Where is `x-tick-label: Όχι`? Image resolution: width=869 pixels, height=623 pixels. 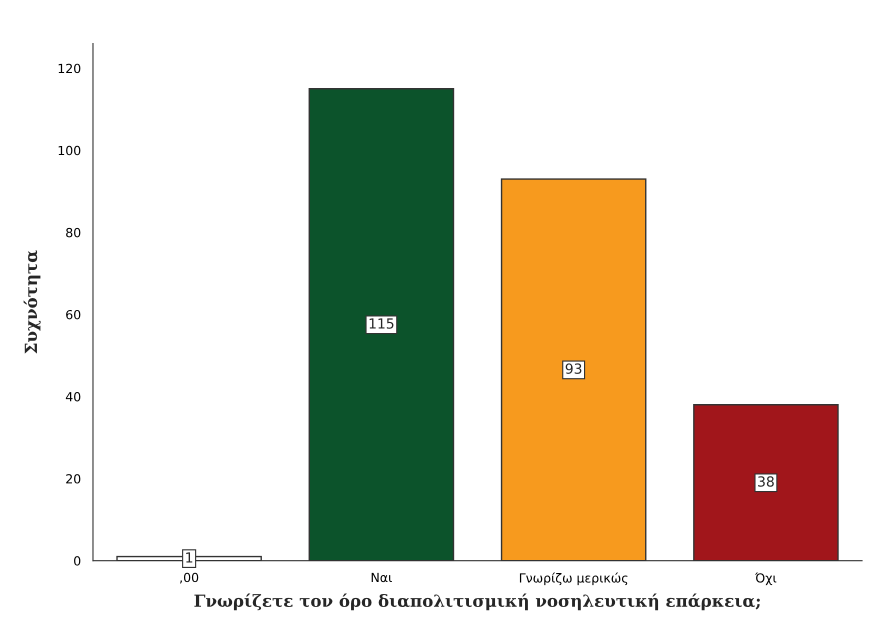
x-tick-label: Όχι is located at coordinates (765, 579).